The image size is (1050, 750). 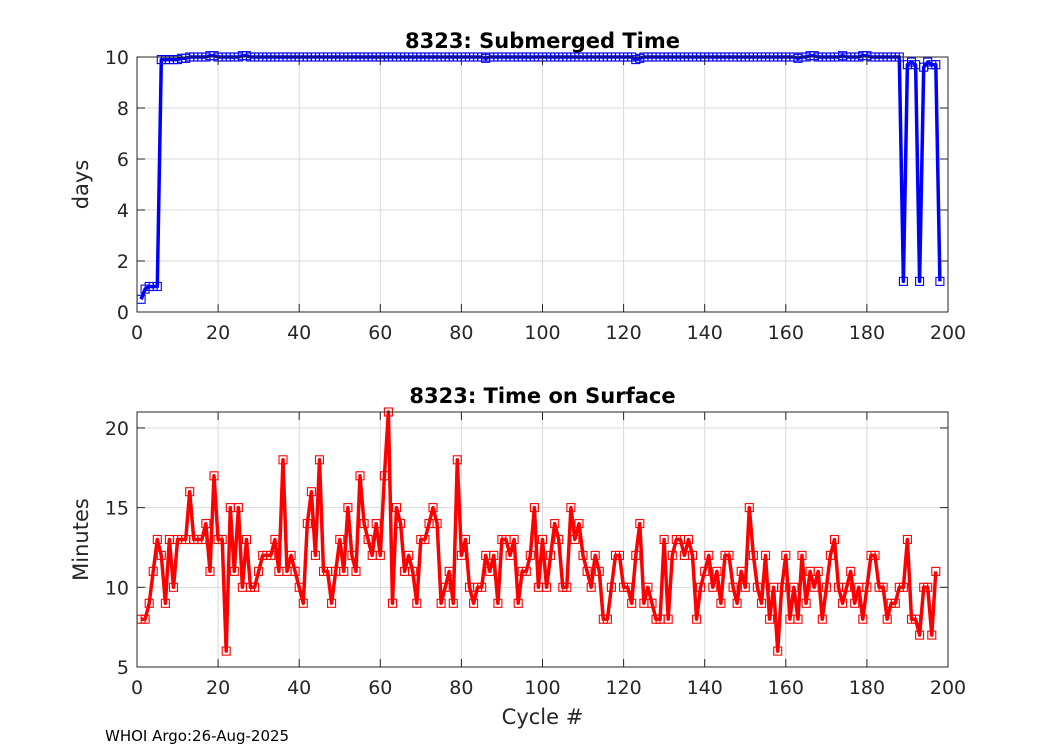 I want to click on x-tick-label: 60, so click(x=380, y=688).